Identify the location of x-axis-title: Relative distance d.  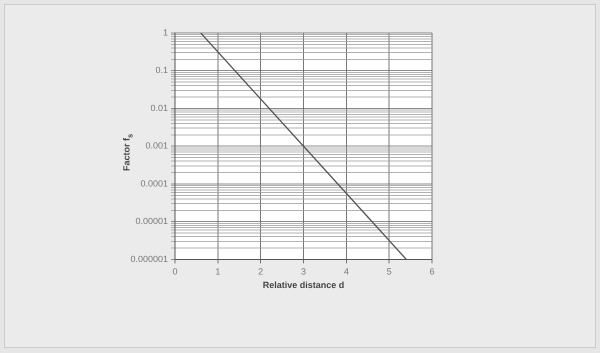
(303, 285).